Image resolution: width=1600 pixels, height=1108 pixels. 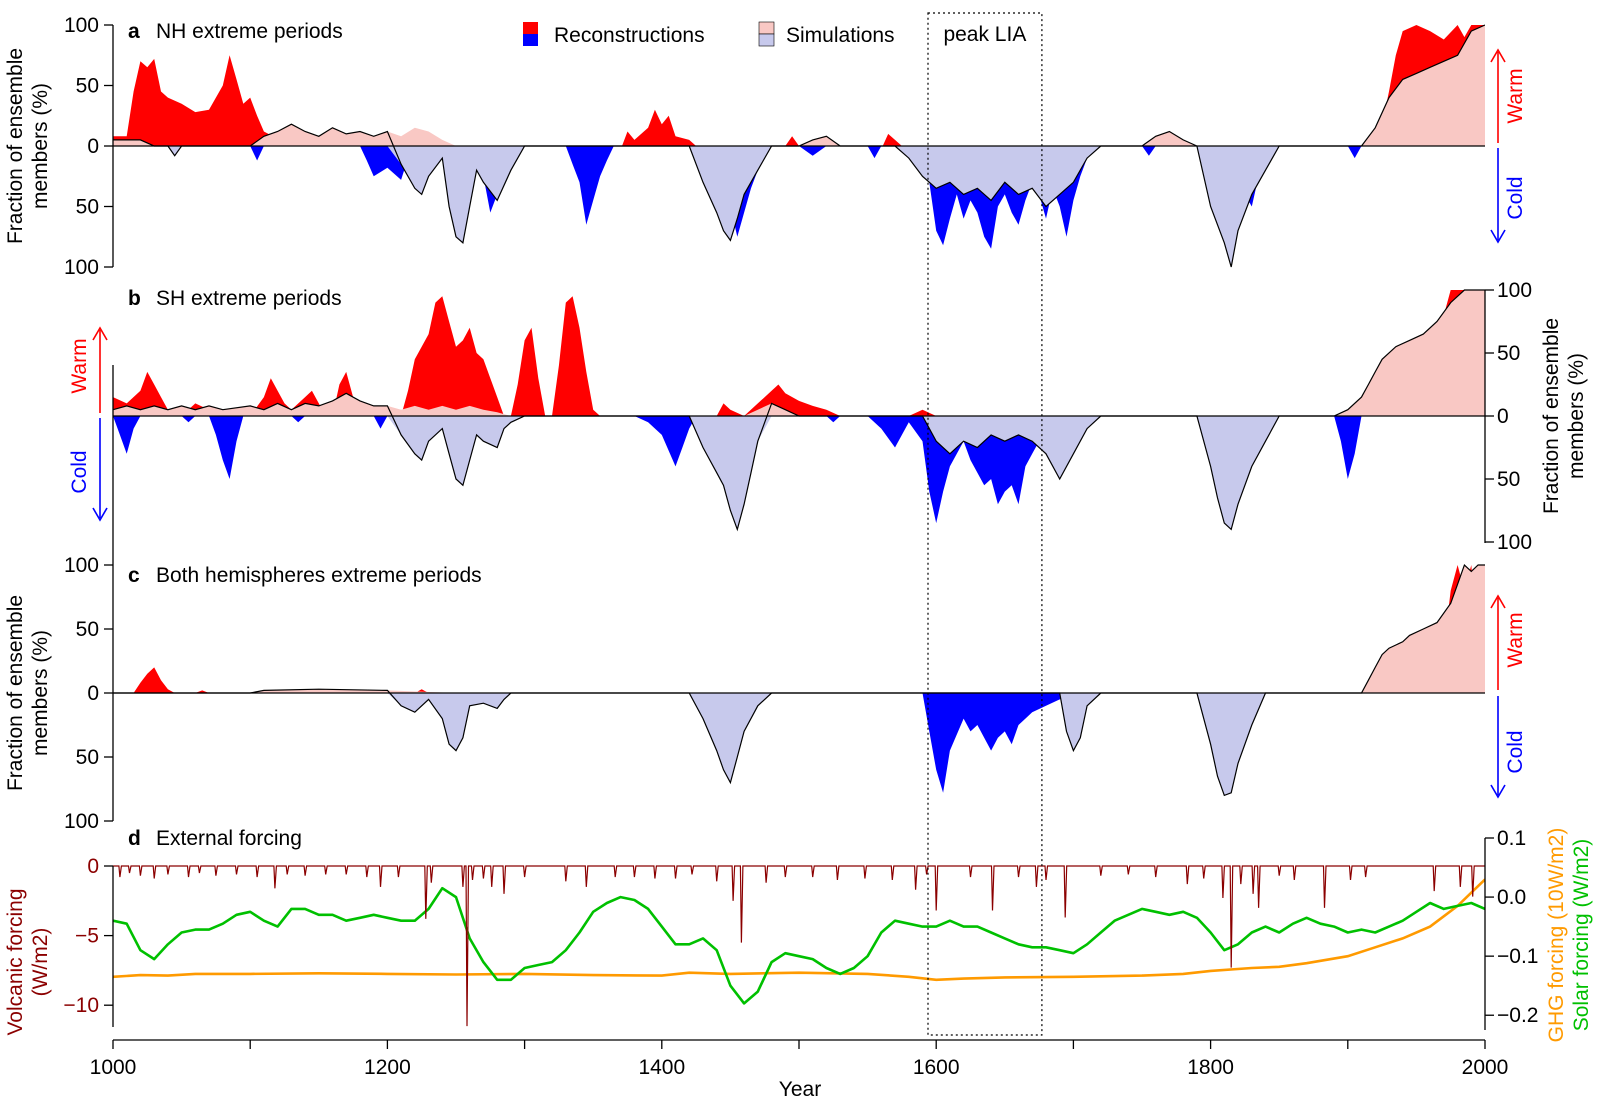 I want to click on panel-c-letter: c, so click(x=134, y=575).